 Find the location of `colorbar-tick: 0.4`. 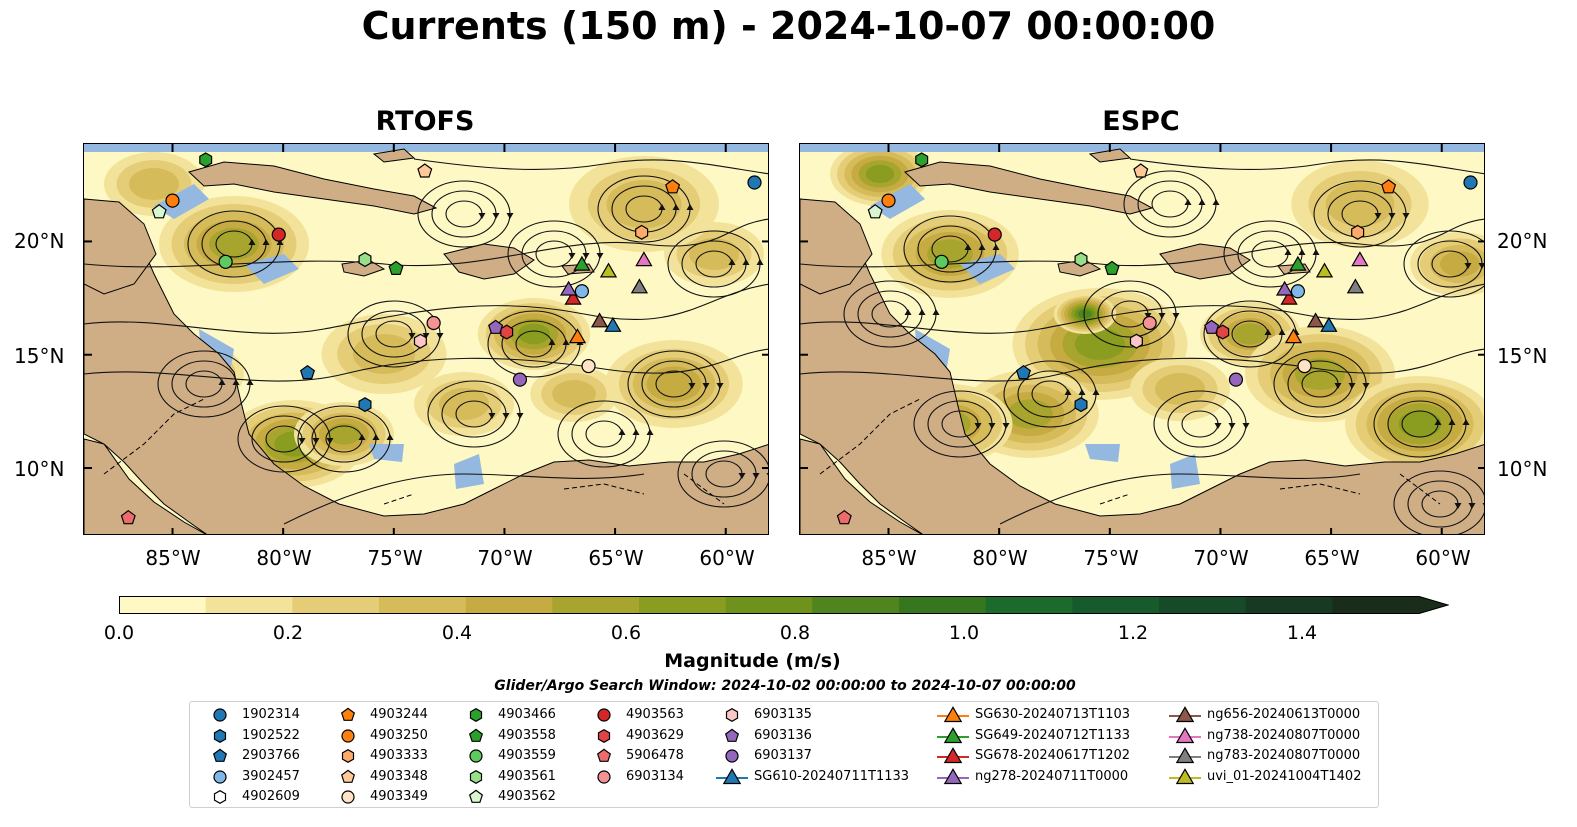

colorbar-tick: 0.4 is located at coordinates (457, 633).